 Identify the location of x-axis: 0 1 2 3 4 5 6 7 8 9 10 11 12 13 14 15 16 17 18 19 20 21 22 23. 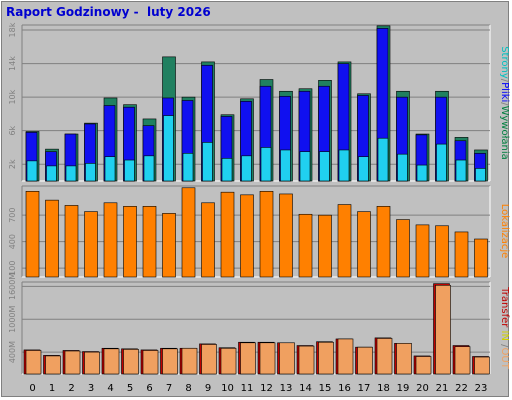
(258, 388).